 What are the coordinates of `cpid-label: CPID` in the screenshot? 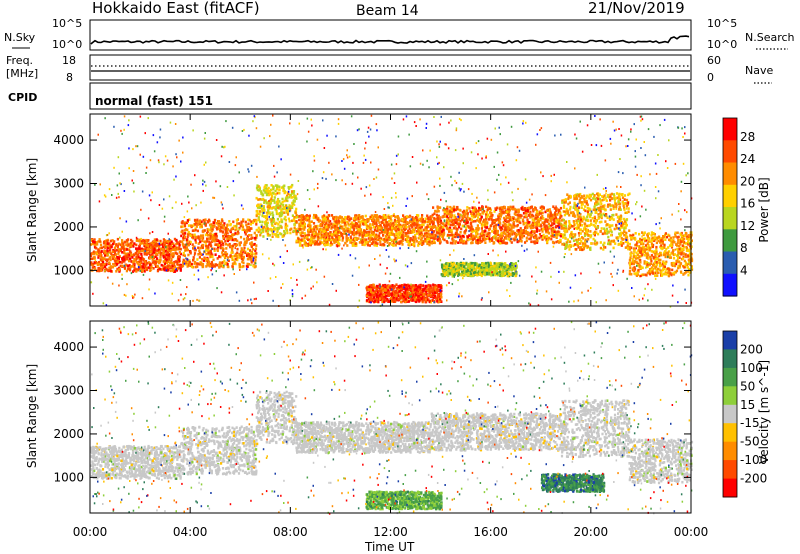 It's located at (22, 97).